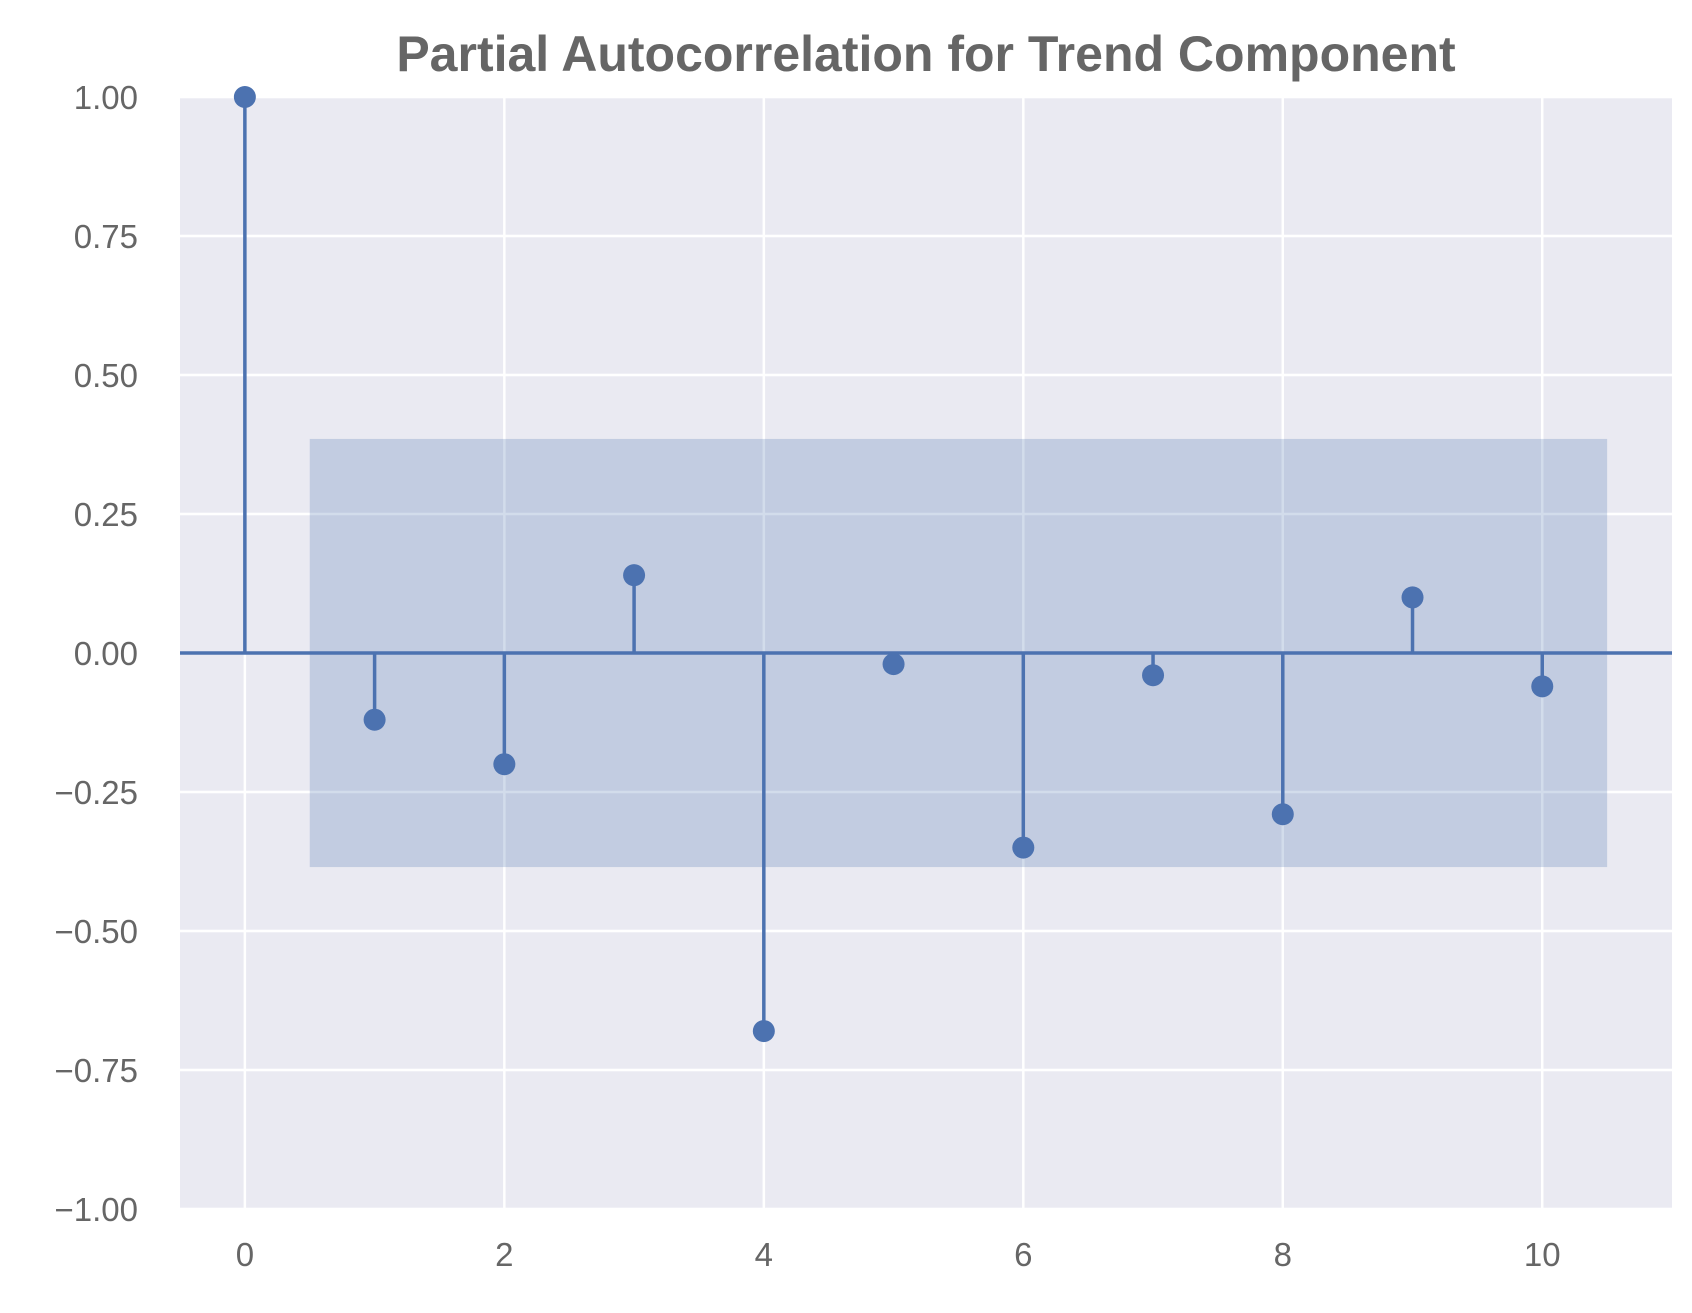  What do you see at coordinates (97, 1070) in the screenshot?
I see `y-tick-label: −0.75` at bounding box center [97, 1070].